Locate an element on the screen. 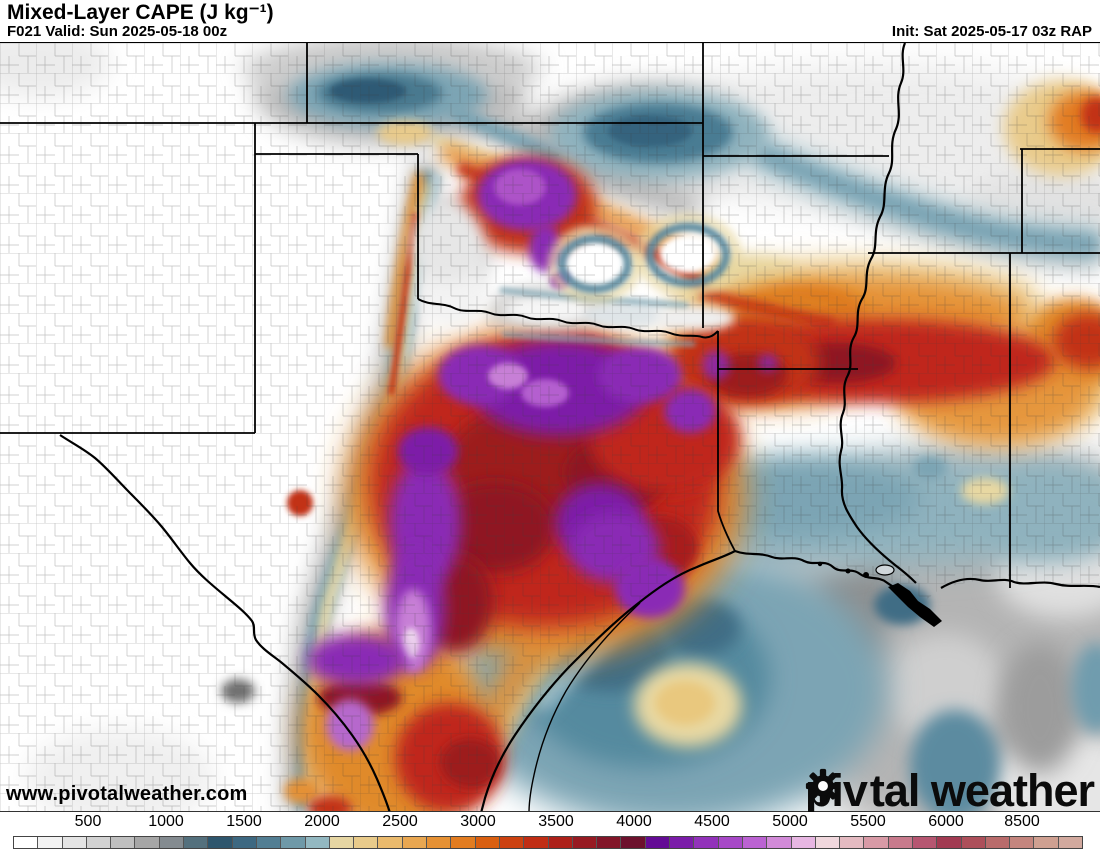  colorbar-tick-label: 6000 is located at coordinates (946, 821).